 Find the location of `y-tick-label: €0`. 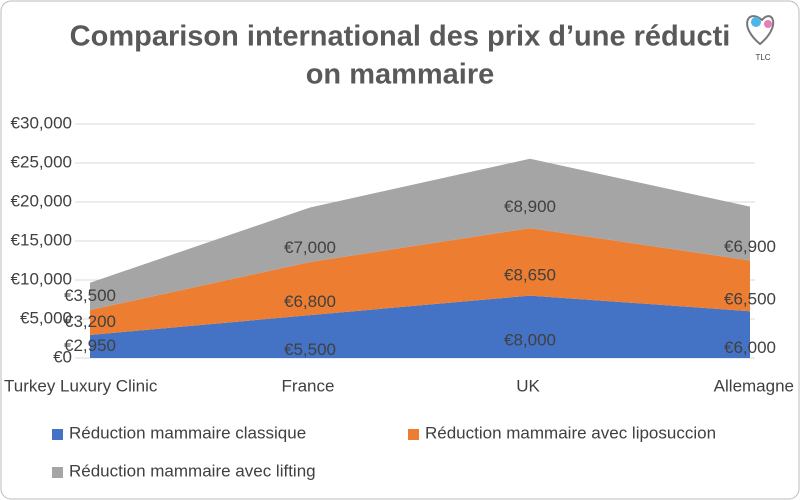

y-tick-label: €0 is located at coordinates (62, 356).